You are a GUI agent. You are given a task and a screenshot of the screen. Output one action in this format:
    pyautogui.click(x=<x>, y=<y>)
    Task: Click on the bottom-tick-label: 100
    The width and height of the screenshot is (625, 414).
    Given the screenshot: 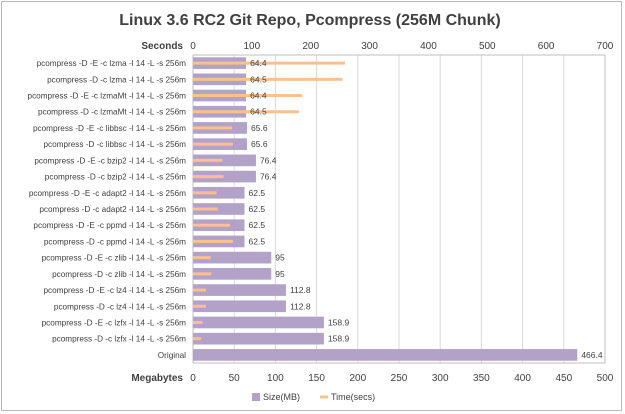 What is the action you would take?
    pyautogui.click(x=275, y=378)
    